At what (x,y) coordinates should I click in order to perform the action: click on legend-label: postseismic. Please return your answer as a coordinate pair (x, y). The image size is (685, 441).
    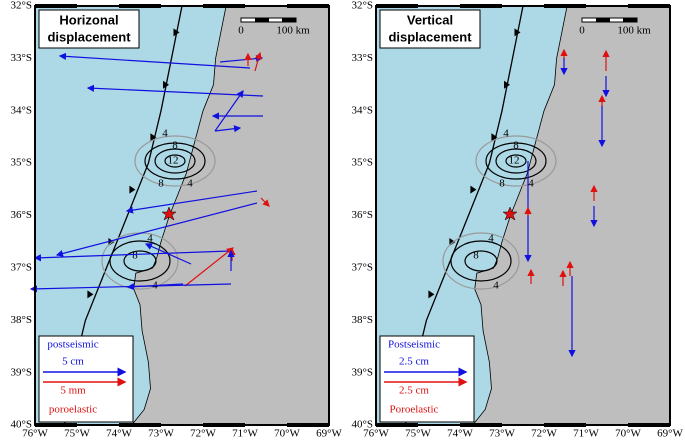
    Looking at the image, I should click on (72, 345).